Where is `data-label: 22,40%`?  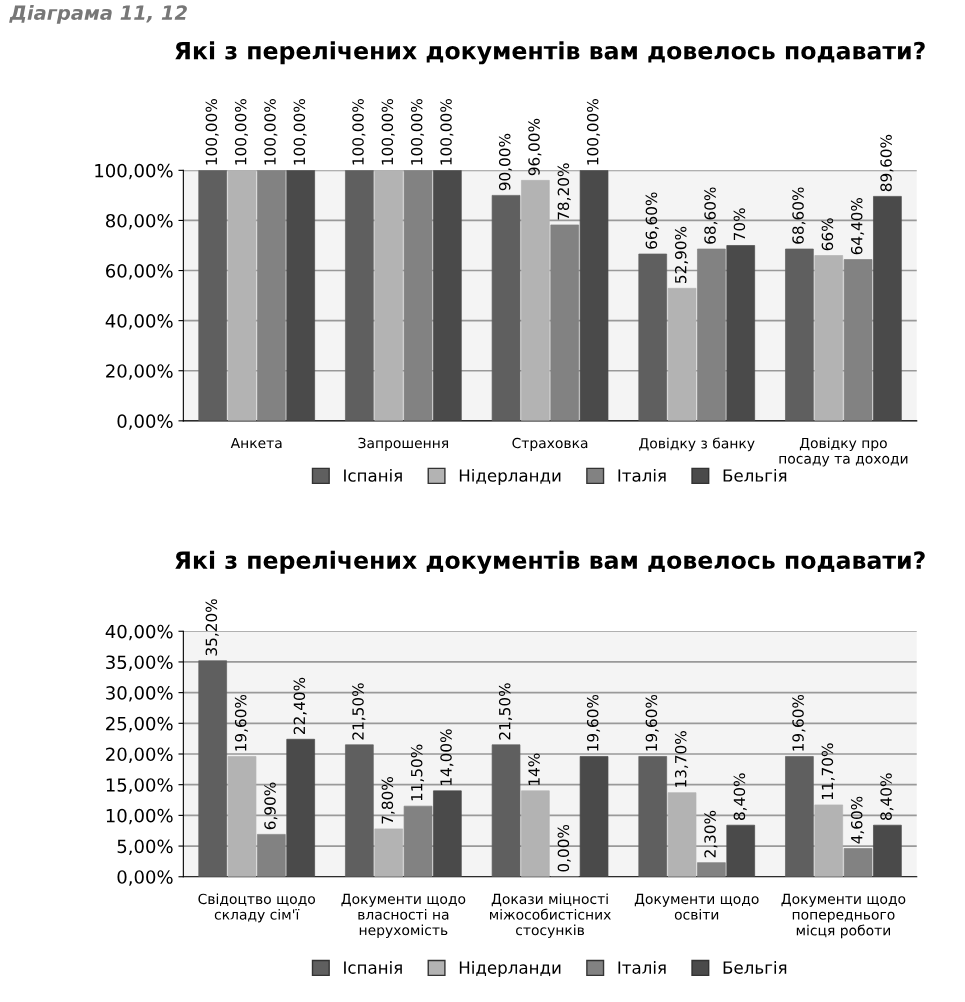
data-label: 22,40% is located at coordinates (300, 705).